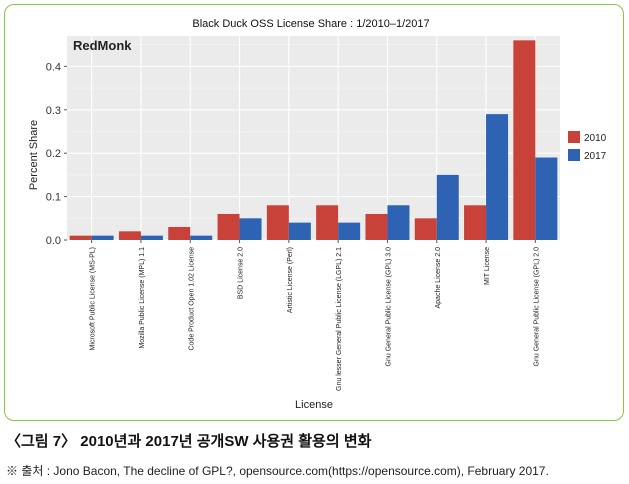 The image size is (629, 484). I want to click on x-tick-label: Mozilla Public License (MPL) 1.1, so click(142, 298).